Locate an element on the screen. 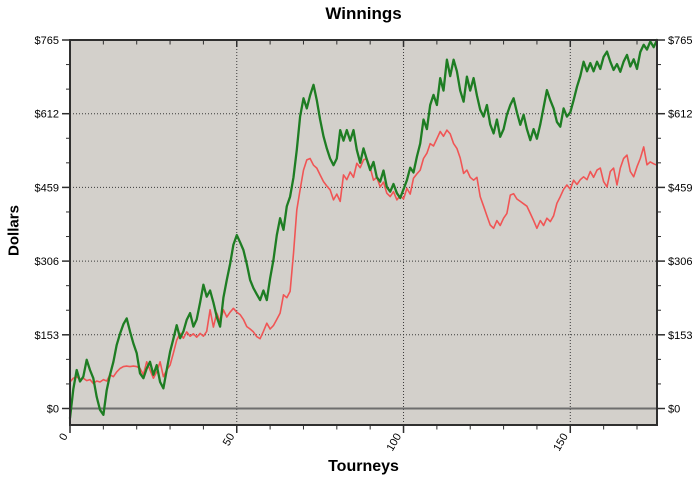 Image resolution: width=700 pixels, height=484 pixels. y-tick-label-left: $306 is located at coordinates (47, 262).